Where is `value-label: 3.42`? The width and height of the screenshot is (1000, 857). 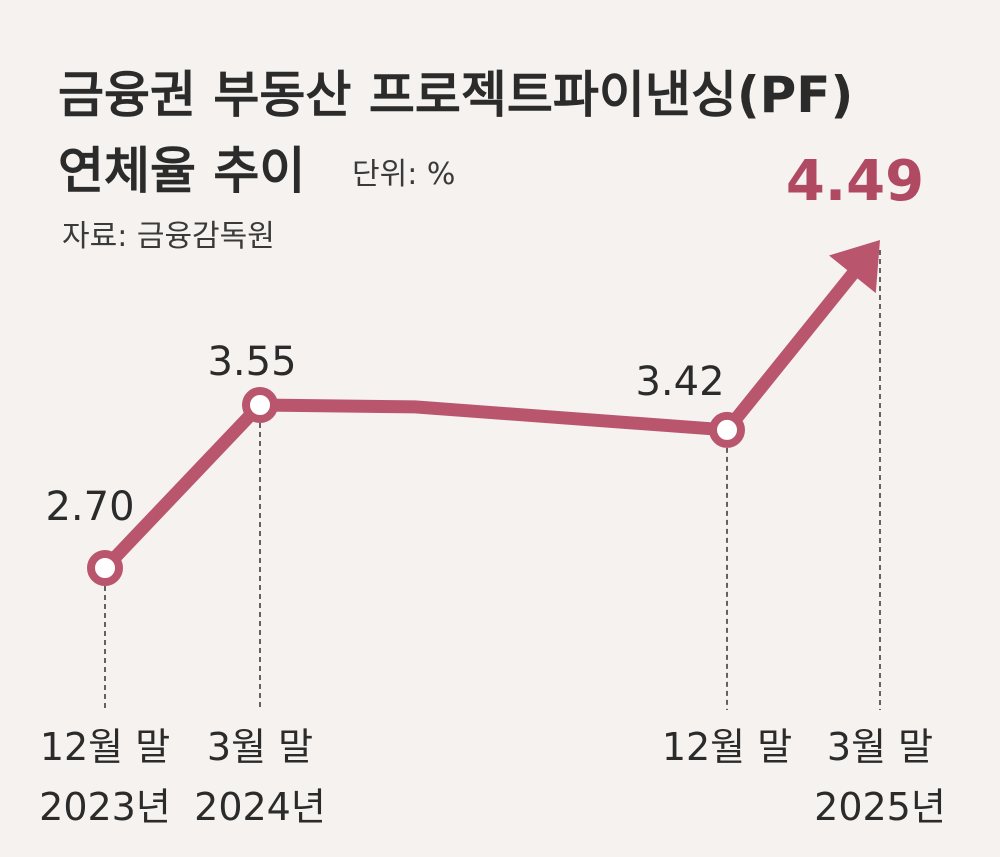
value-label: 3.42 is located at coordinates (679, 382).